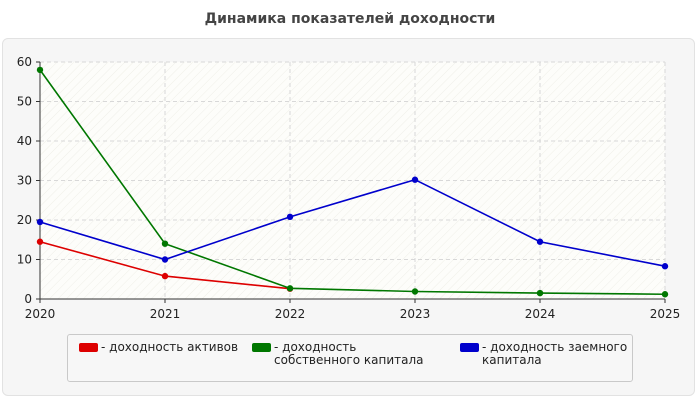  I want to click on legend-label-equity: - доходность собственного капитала, so click(349, 353).